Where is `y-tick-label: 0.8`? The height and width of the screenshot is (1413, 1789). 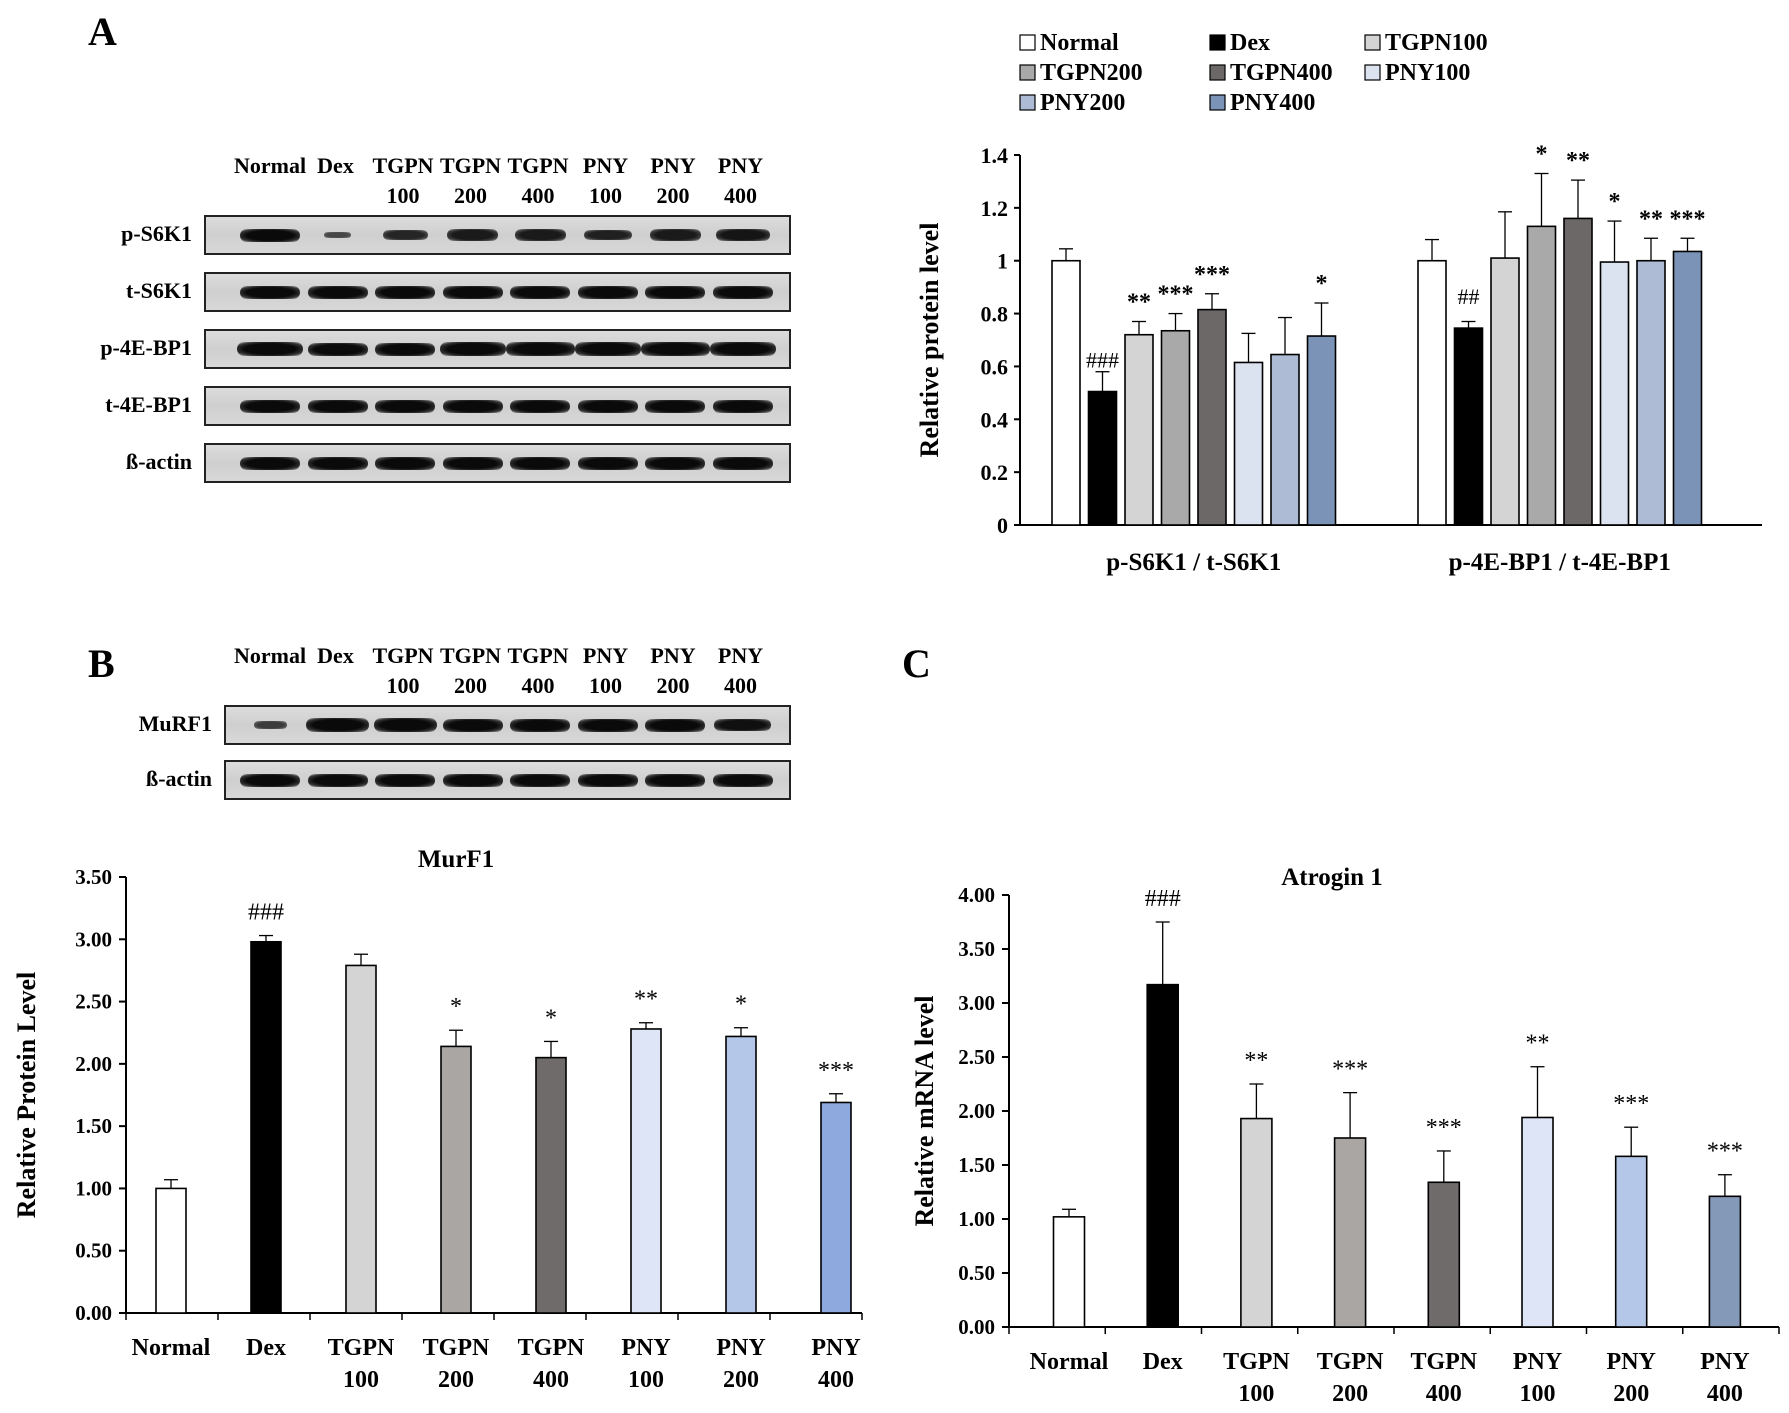 y-tick-label: 0.8 is located at coordinates (995, 314).